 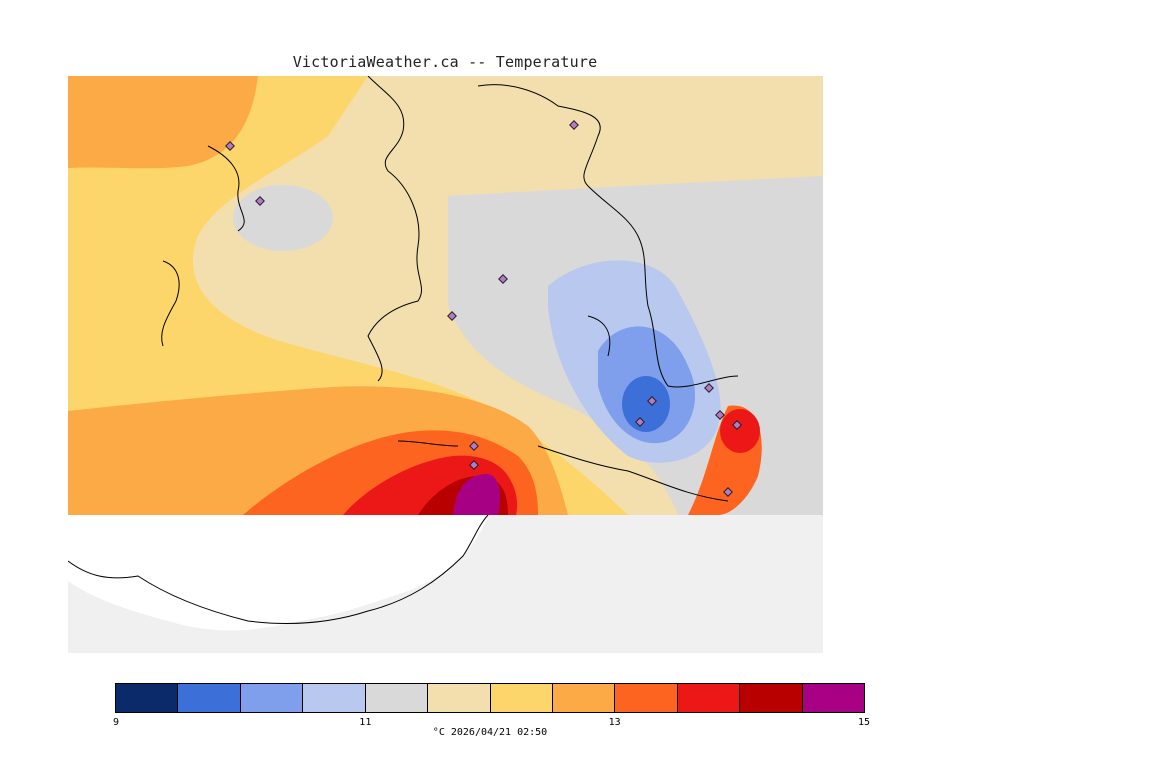 I want to click on coast-sooke, so click(x=428, y=443).